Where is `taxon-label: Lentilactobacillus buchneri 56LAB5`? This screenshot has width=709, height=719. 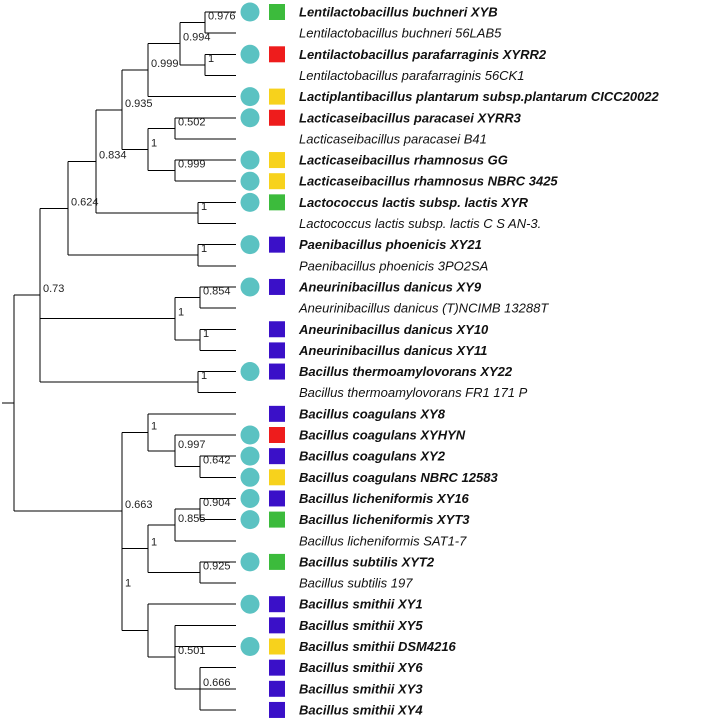
taxon-label: Lentilactobacillus buchneri 56LAB5 is located at coordinates (400, 33).